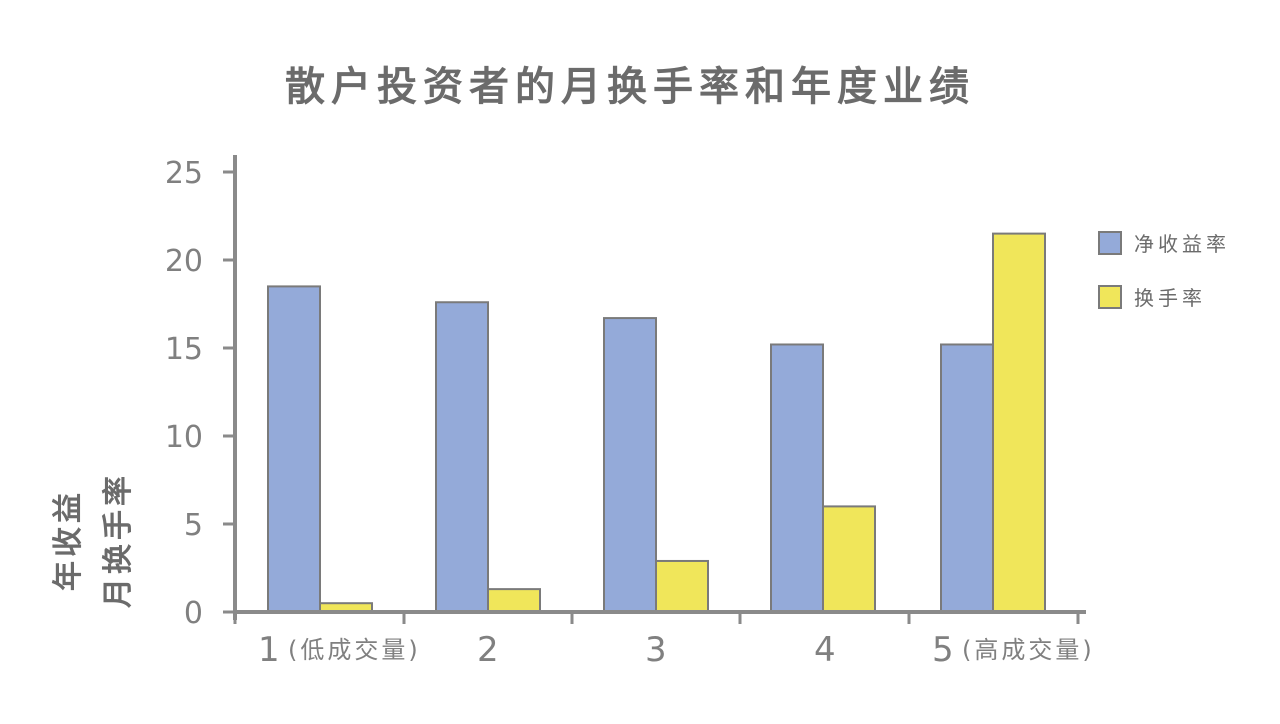 The width and height of the screenshot is (1280, 724). I want to click on y-tick-label-20: 20, so click(184, 261).